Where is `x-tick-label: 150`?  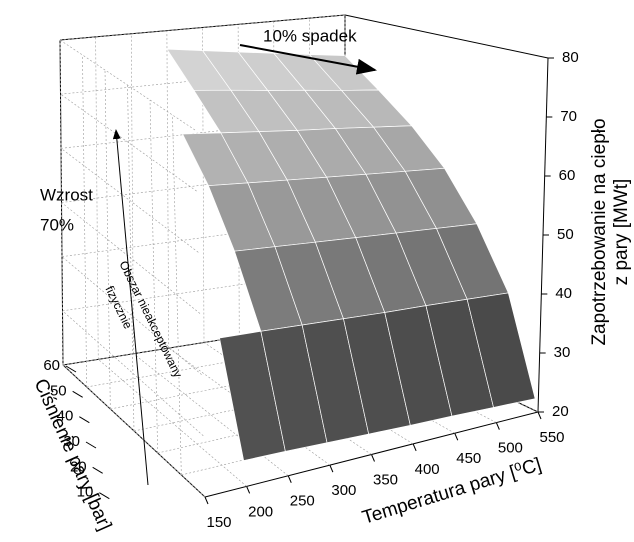 x-tick-label: 150 is located at coordinates (218, 522).